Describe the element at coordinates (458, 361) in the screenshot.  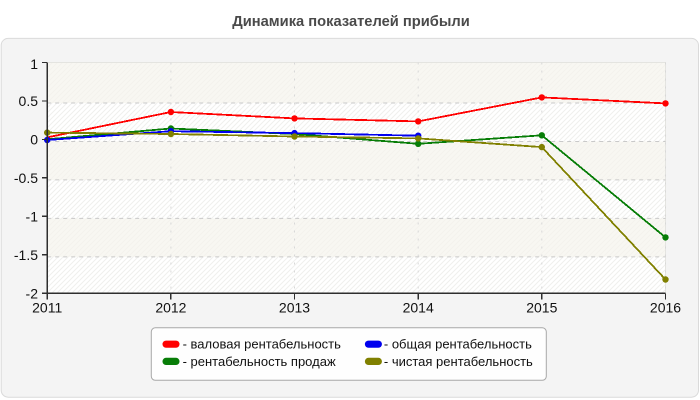
I see `svg-text: - чистая рентабельность` at that location.